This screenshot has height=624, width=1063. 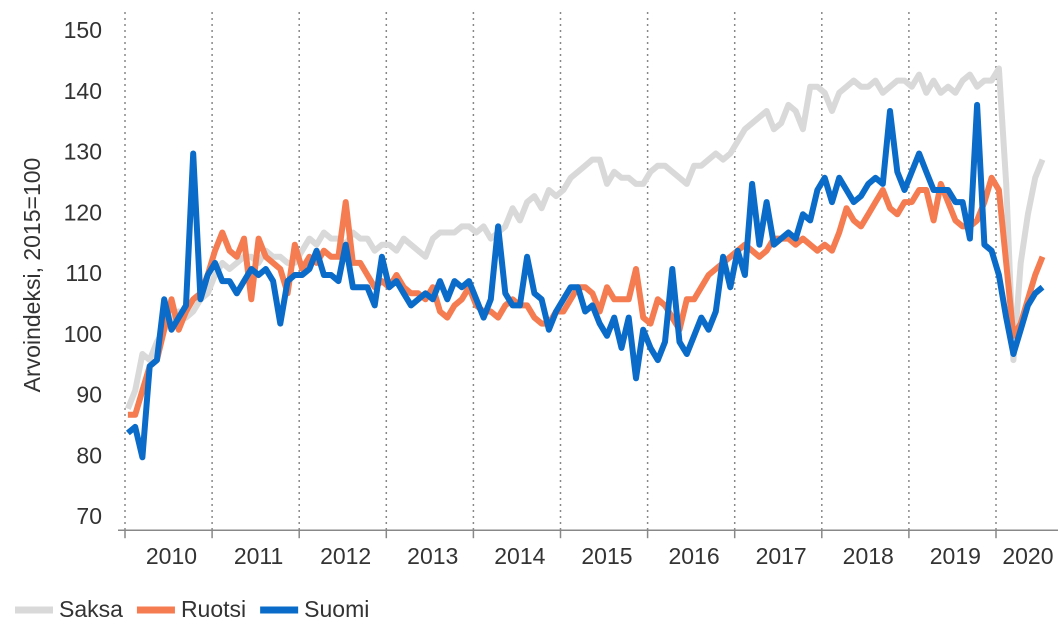 I want to click on x-tick-label: 2010, so click(x=171, y=556).